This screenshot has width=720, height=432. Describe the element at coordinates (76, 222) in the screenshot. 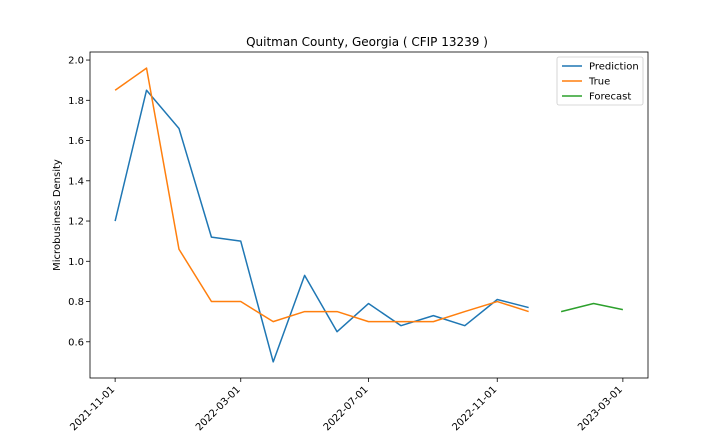

I see `y-tick-label: 1.2` at that location.